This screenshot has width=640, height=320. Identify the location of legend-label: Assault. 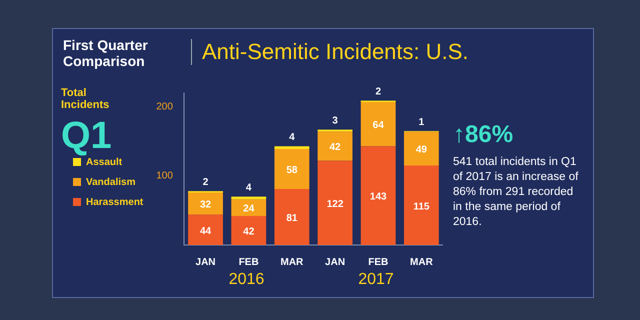
(104, 162).